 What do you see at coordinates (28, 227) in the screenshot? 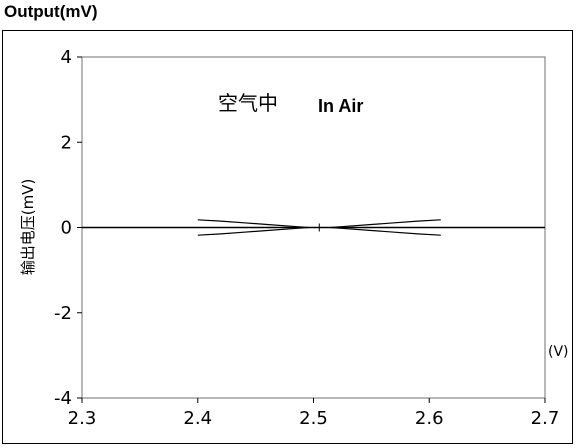
I see `y-axis-label: 输出电压(mV)` at bounding box center [28, 227].